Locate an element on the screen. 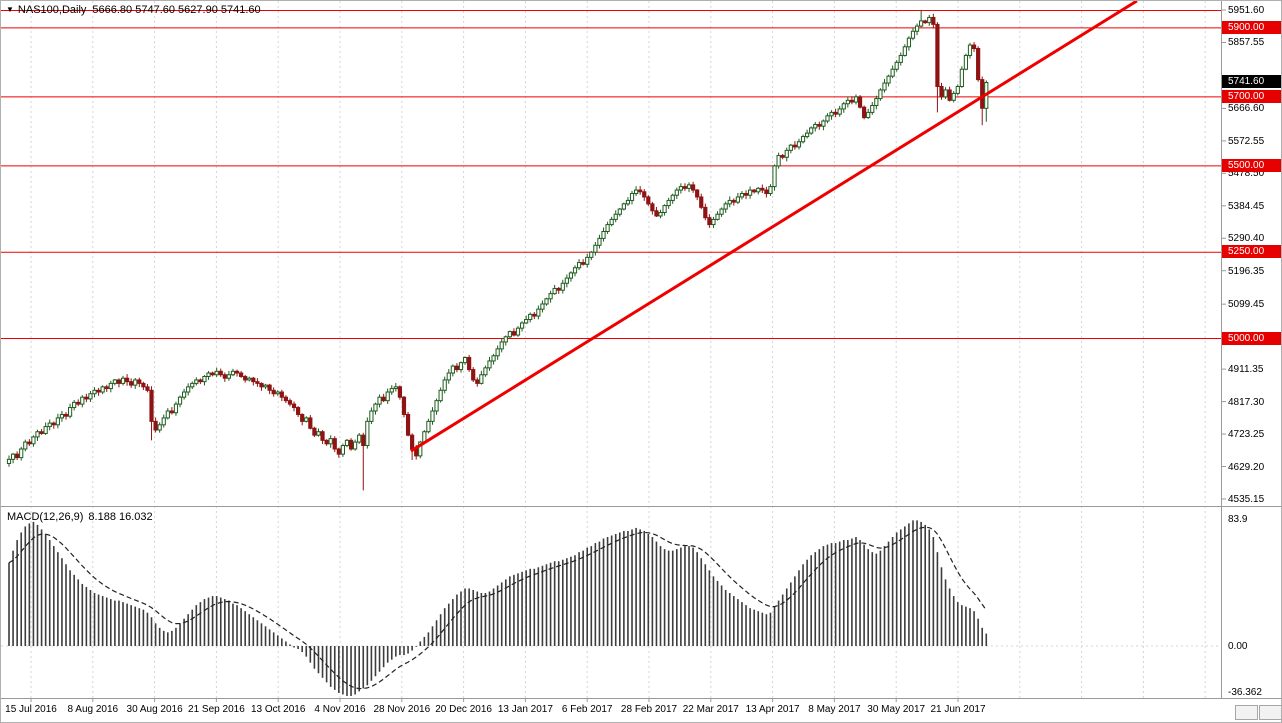  date-axis-label: 13 Oct 2016 is located at coordinates (278, 709).